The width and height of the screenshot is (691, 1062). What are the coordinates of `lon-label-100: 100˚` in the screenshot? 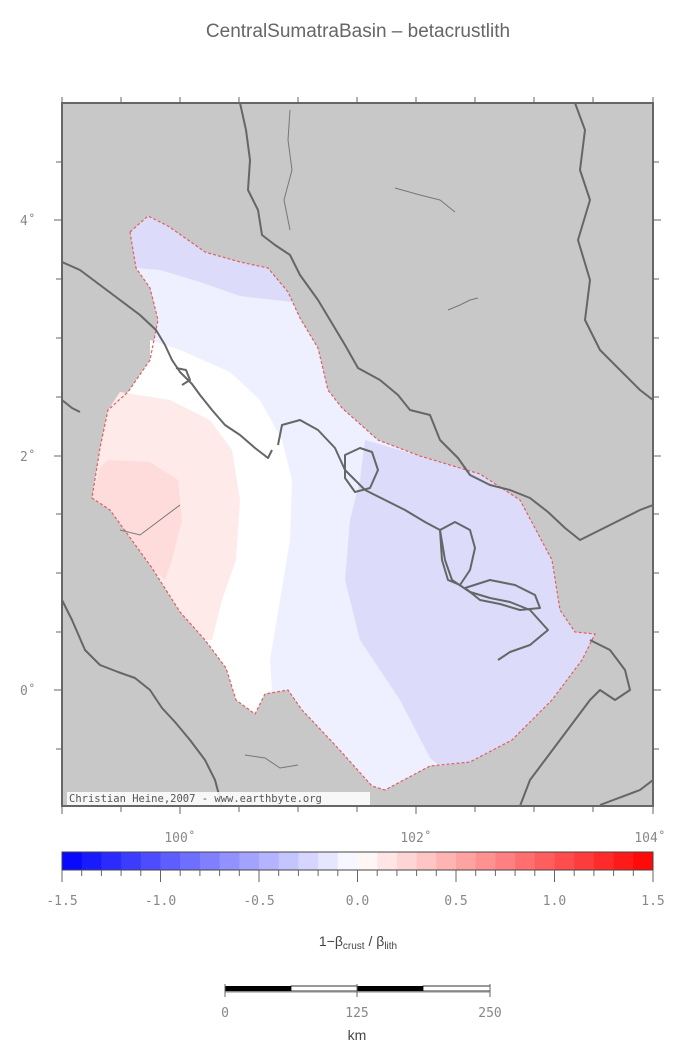 It's located at (179, 838).